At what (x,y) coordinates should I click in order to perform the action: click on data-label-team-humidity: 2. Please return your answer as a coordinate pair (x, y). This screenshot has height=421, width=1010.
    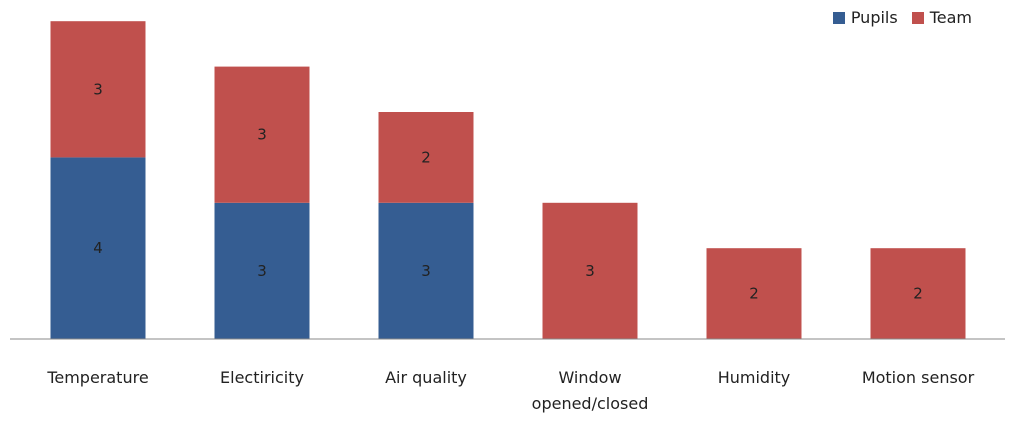
    Looking at the image, I should click on (754, 294).